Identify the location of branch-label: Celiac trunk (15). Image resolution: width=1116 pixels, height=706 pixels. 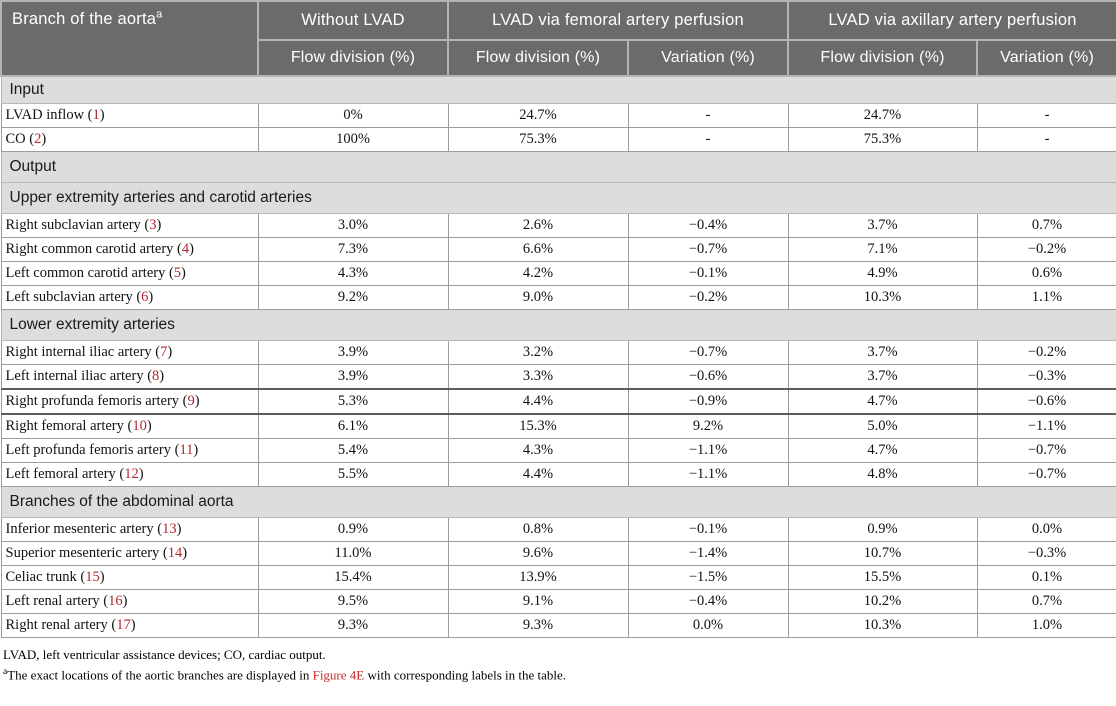
(129, 577).